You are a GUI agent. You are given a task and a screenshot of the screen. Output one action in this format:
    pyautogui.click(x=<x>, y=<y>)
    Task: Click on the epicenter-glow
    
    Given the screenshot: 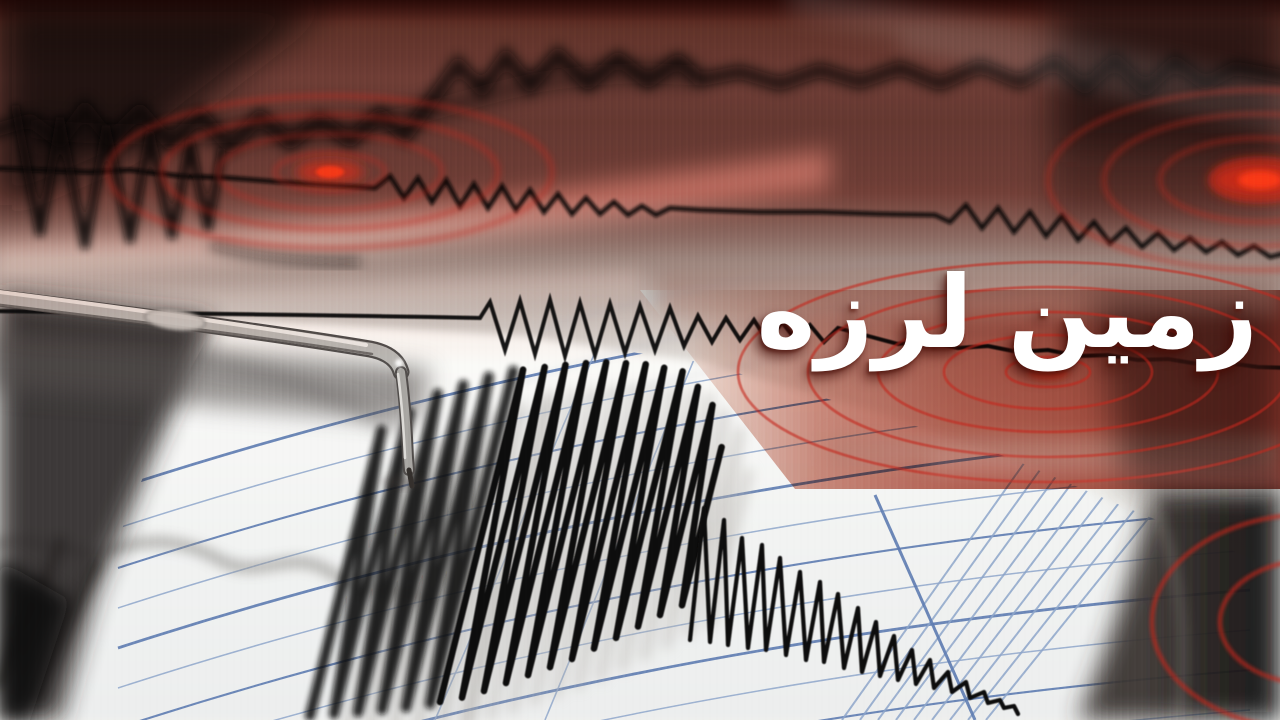 What is the action you would take?
    pyautogui.click(x=1048, y=372)
    